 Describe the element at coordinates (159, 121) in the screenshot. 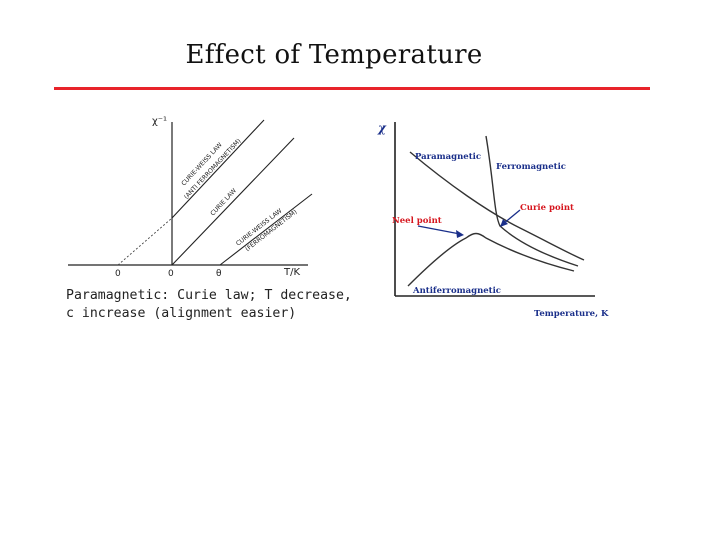

I see `left-y-axis-label: χ⁻¹` at that location.